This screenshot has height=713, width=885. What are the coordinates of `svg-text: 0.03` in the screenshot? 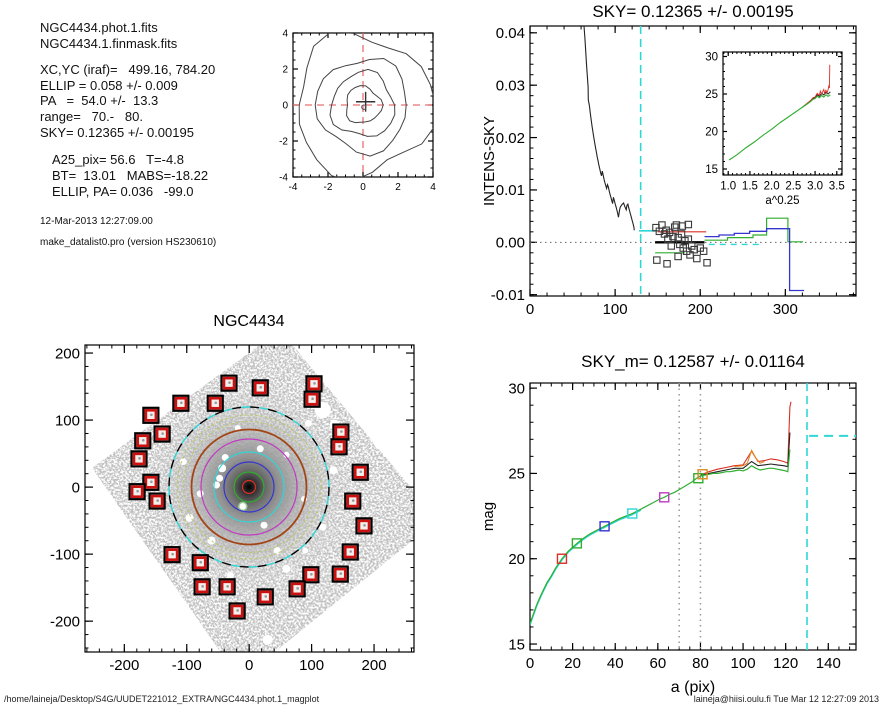 It's located at (510, 85).